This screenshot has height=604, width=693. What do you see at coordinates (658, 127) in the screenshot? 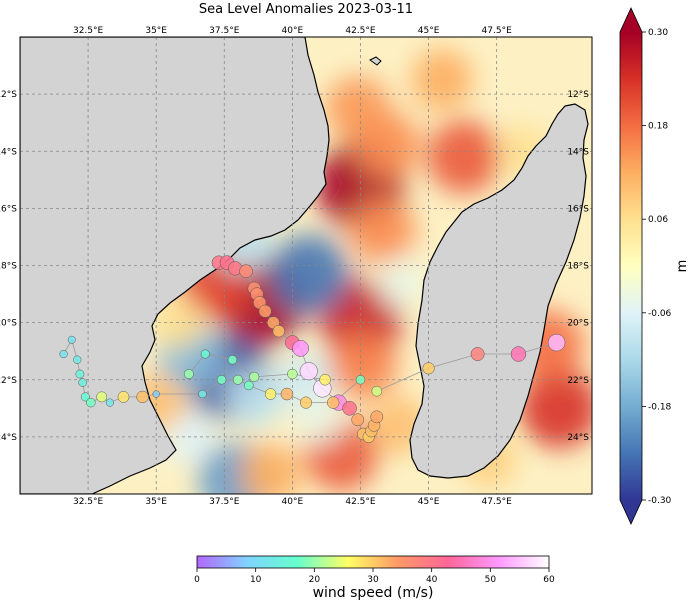
I see `colorbar-tick-label: 0.18` at bounding box center [658, 127].